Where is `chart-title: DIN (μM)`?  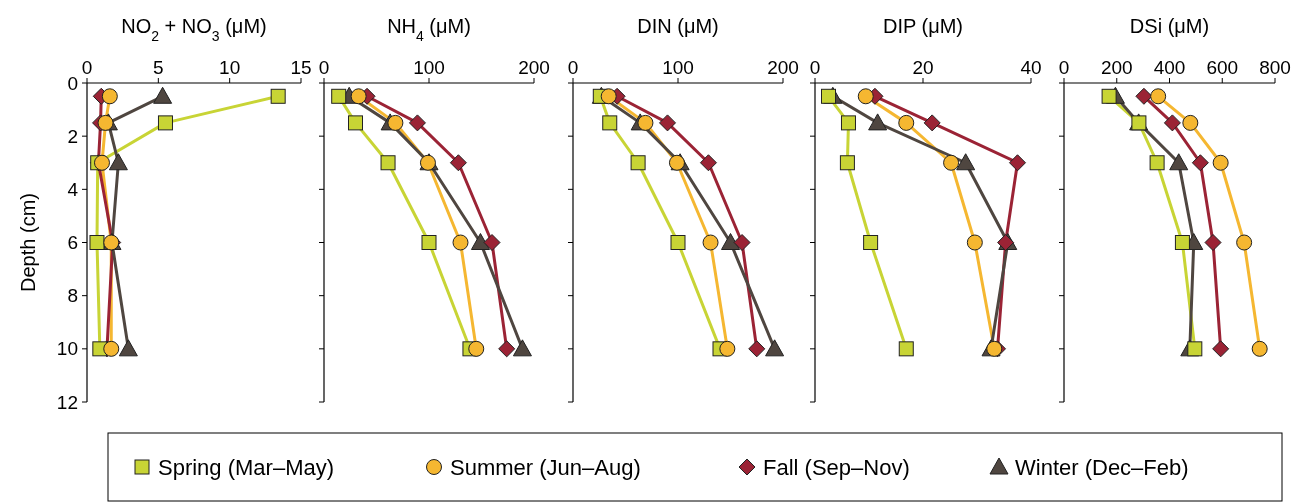
chart-title: DIN (μM) is located at coordinates (678, 26).